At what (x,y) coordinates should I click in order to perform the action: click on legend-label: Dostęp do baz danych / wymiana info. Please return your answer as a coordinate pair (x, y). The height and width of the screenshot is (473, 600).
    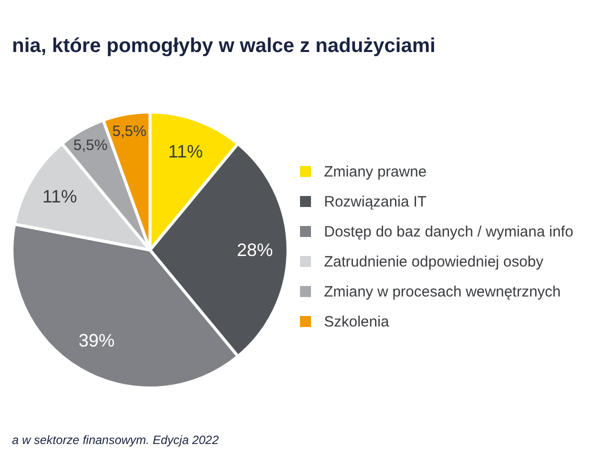
    Looking at the image, I should click on (449, 232).